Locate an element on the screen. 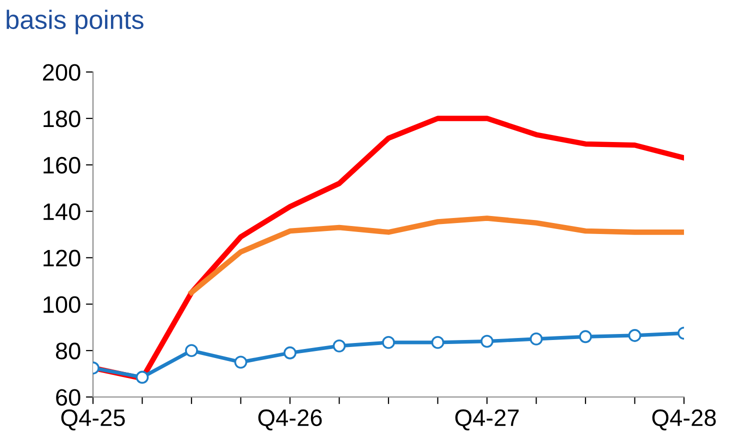 The height and width of the screenshot is (448, 733). x-tick-label: Q4-26 is located at coordinates (290, 419).